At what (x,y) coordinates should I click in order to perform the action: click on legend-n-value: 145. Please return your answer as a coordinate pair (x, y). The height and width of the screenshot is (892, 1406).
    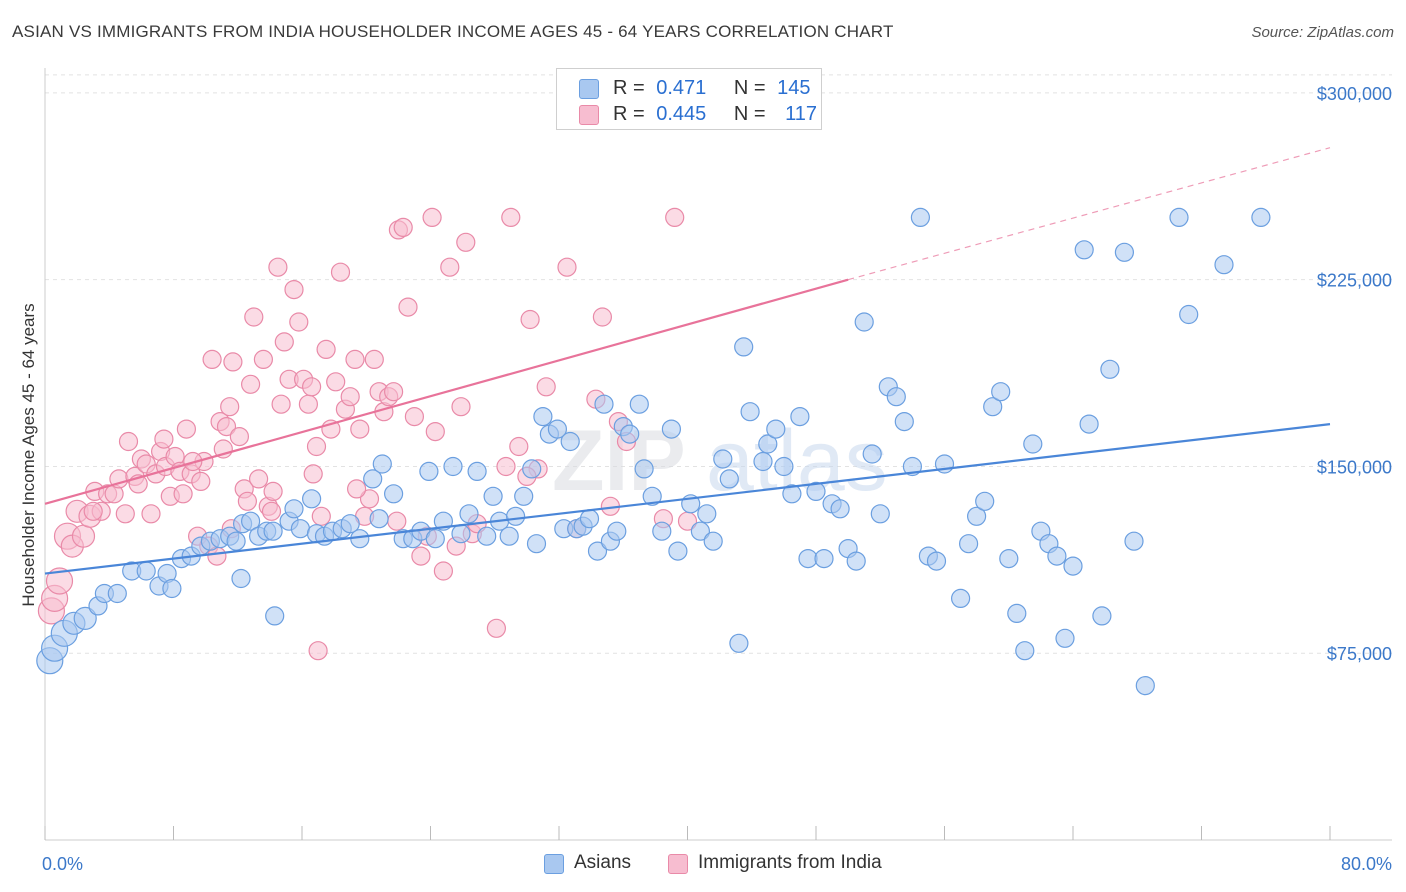
    Looking at the image, I should click on (794, 88).